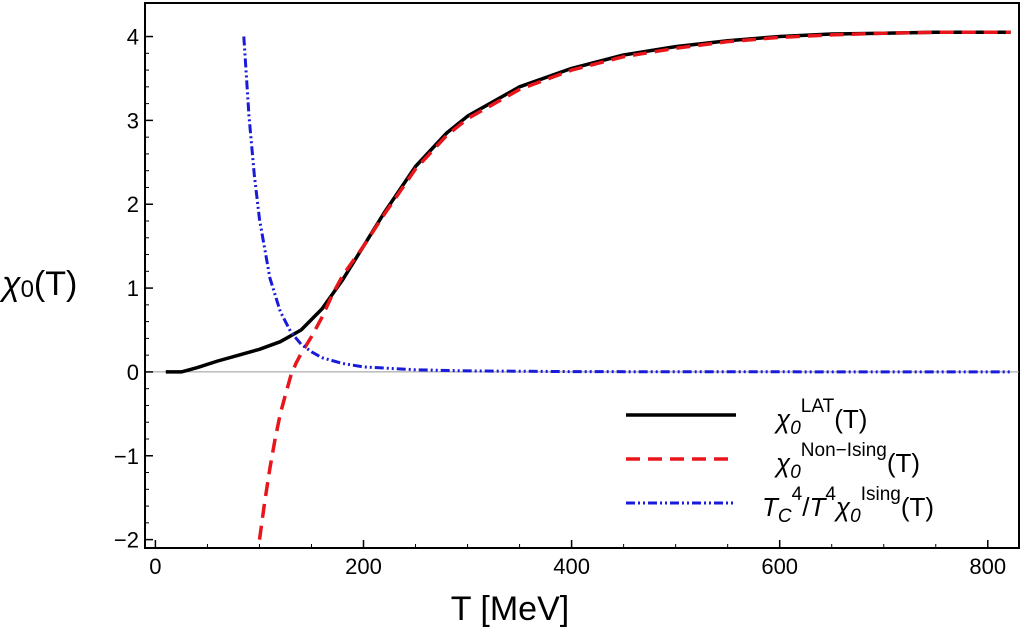  I want to click on legend-label-ising: TC4/T4χ0Ising(T), so click(848, 505).